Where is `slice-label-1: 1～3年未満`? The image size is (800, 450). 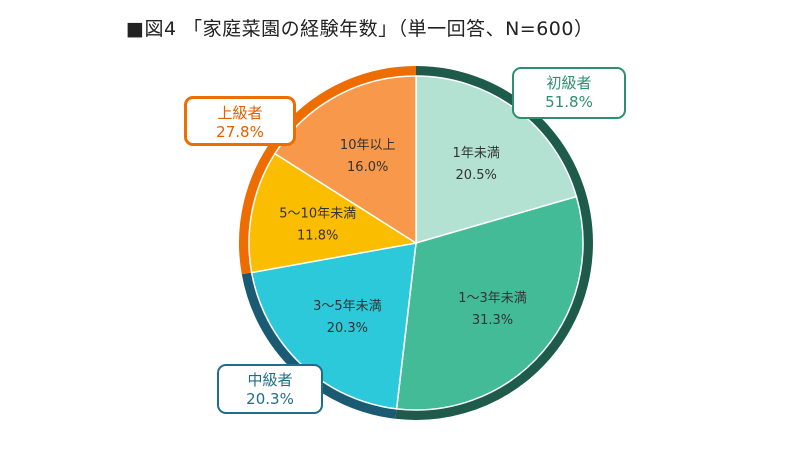 slice-label-1: 1～3年未満 is located at coordinates (492, 298).